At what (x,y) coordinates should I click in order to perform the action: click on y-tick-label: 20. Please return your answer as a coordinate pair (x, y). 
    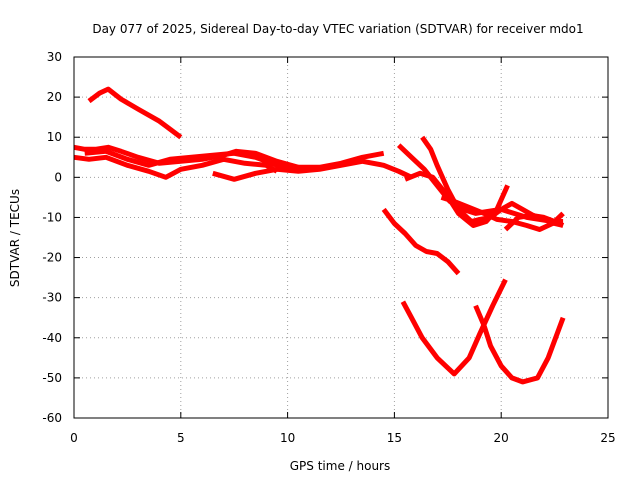
    Looking at the image, I should click on (54, 97).